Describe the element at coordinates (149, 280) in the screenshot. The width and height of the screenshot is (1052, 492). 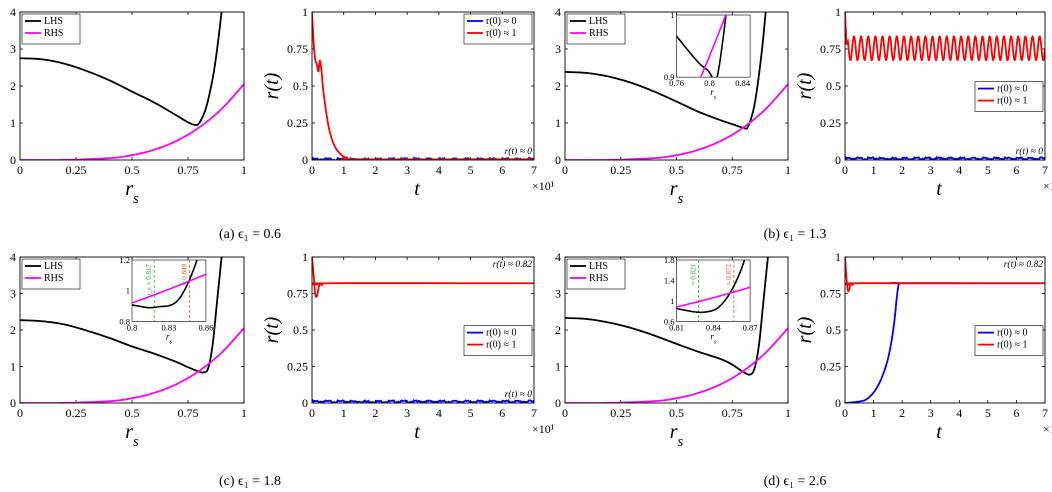
I see `inset-marker-label: r_s ≈ 0.817` at that location.